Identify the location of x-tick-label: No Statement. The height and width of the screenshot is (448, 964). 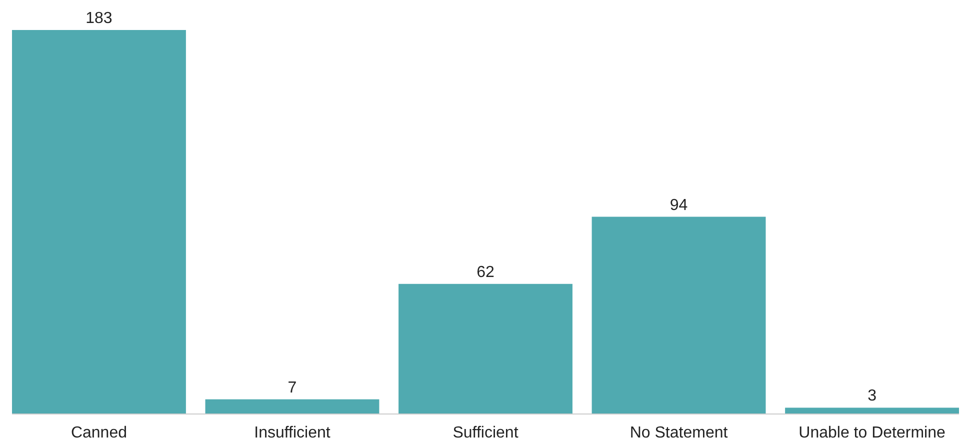
(679, 433).